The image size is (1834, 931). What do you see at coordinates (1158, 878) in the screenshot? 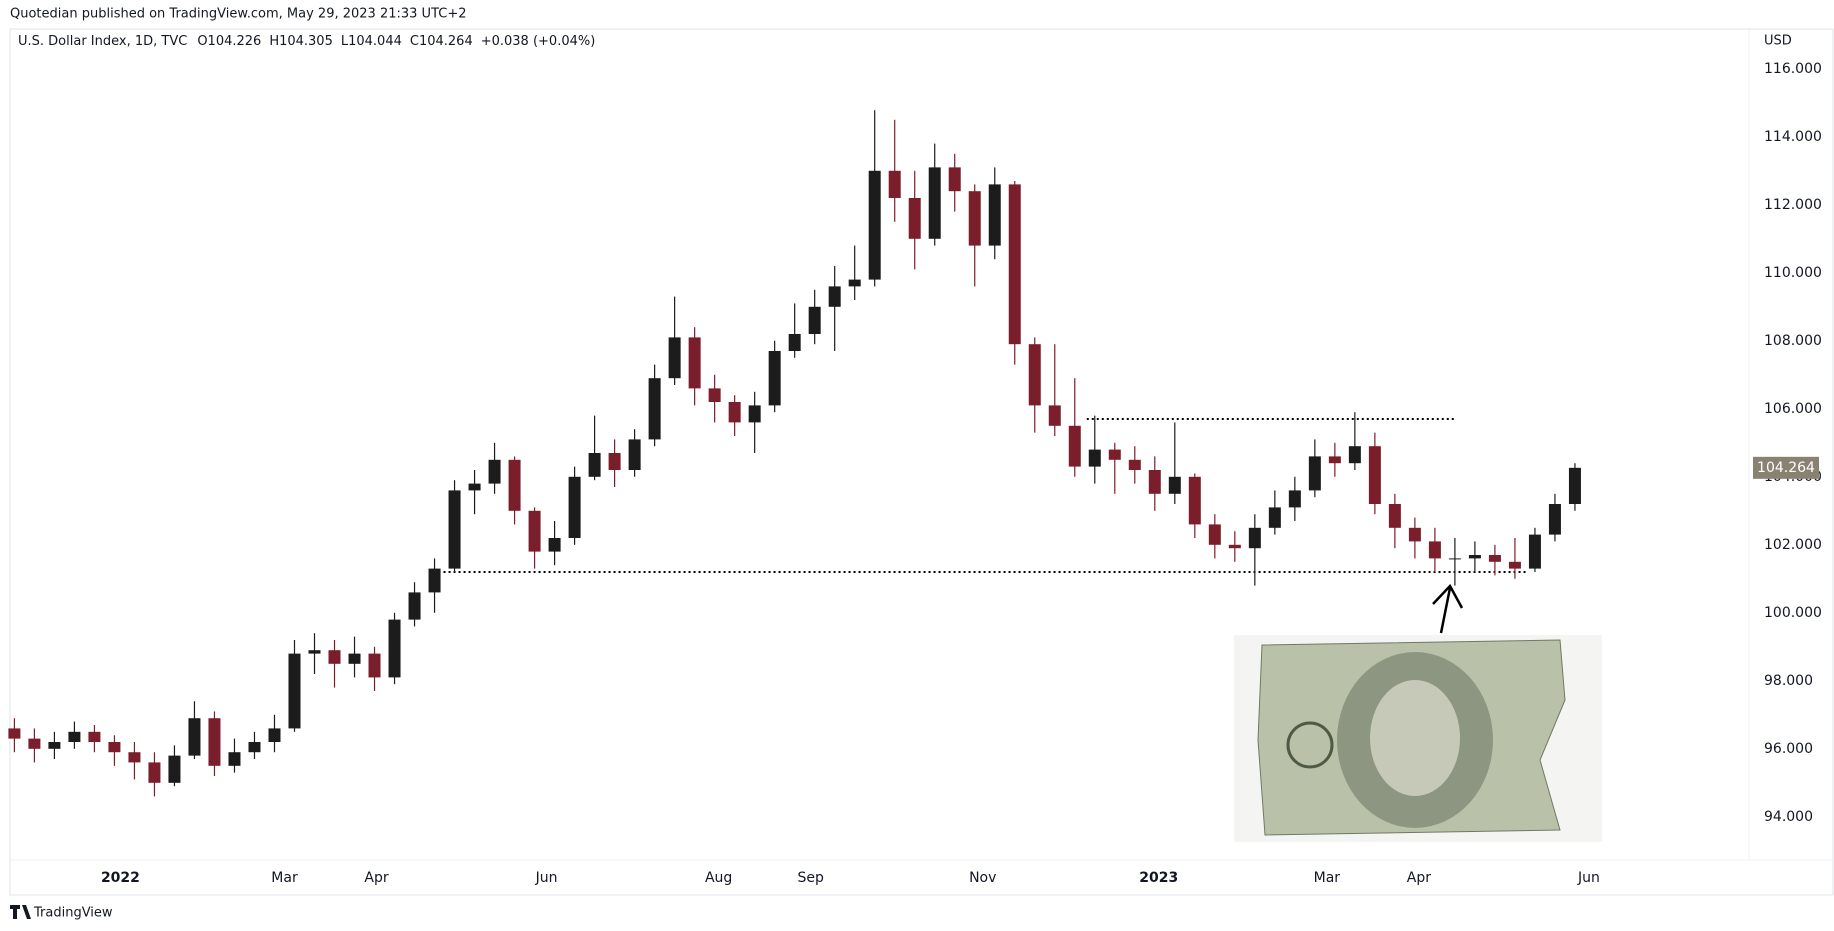
I see `x-tick-label: 2023` at bounding box center [1158, 878].